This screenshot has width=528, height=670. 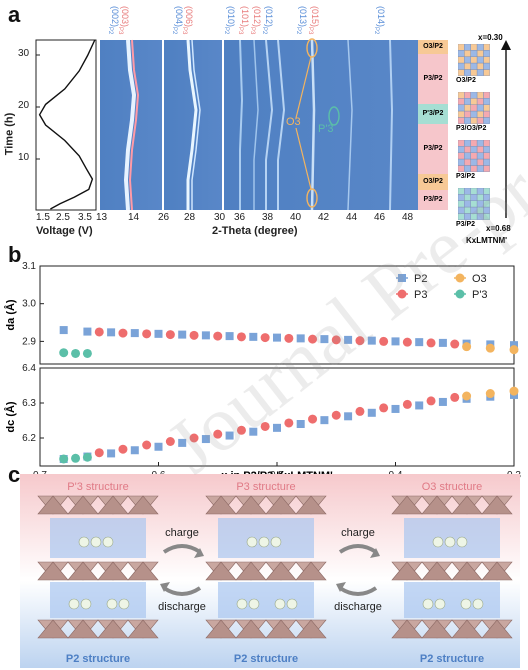 I want to click on voltage-tick-3: 3.5, so click(x=85, y=217).